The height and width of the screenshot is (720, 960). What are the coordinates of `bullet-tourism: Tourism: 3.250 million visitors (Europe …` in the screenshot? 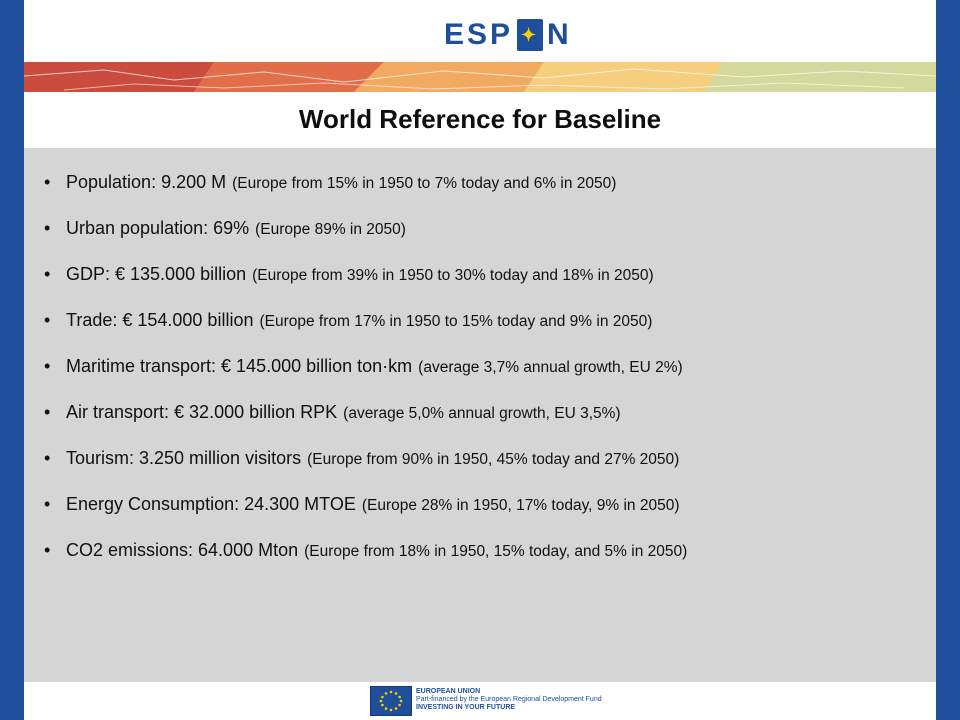 It's located at (365, 471).